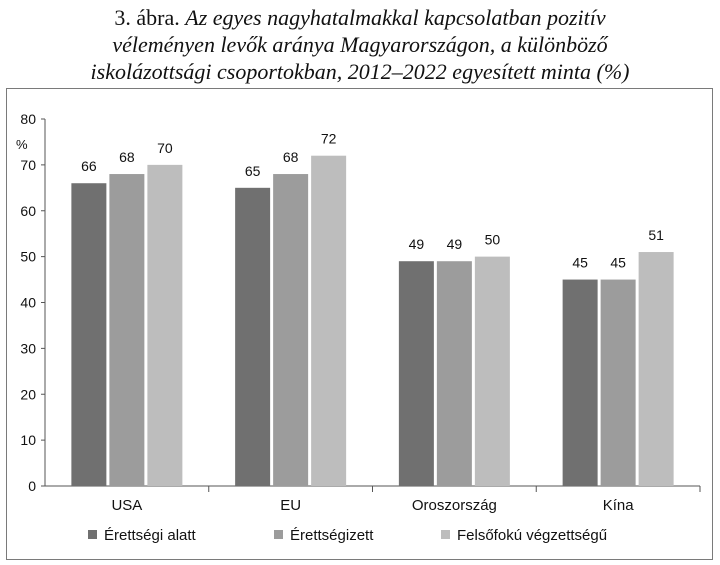 This screenshot has height=565, width=720. I want to click on y-tick-label: 50, so click(28, 257).